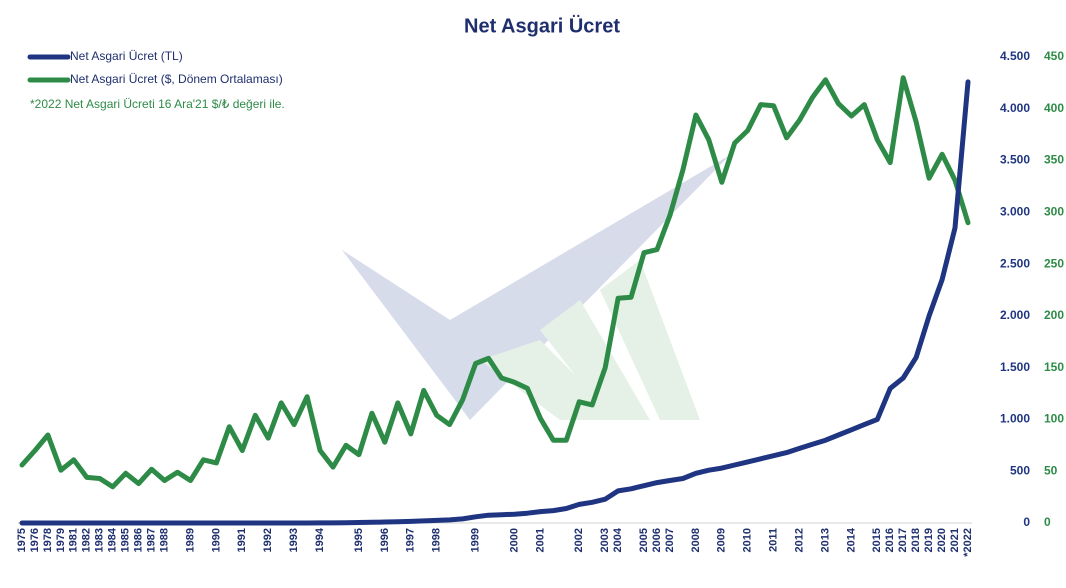 This screenshot has width=1066, height=588. I want to click on y2-tick-label: 300, so click(1054, 212).